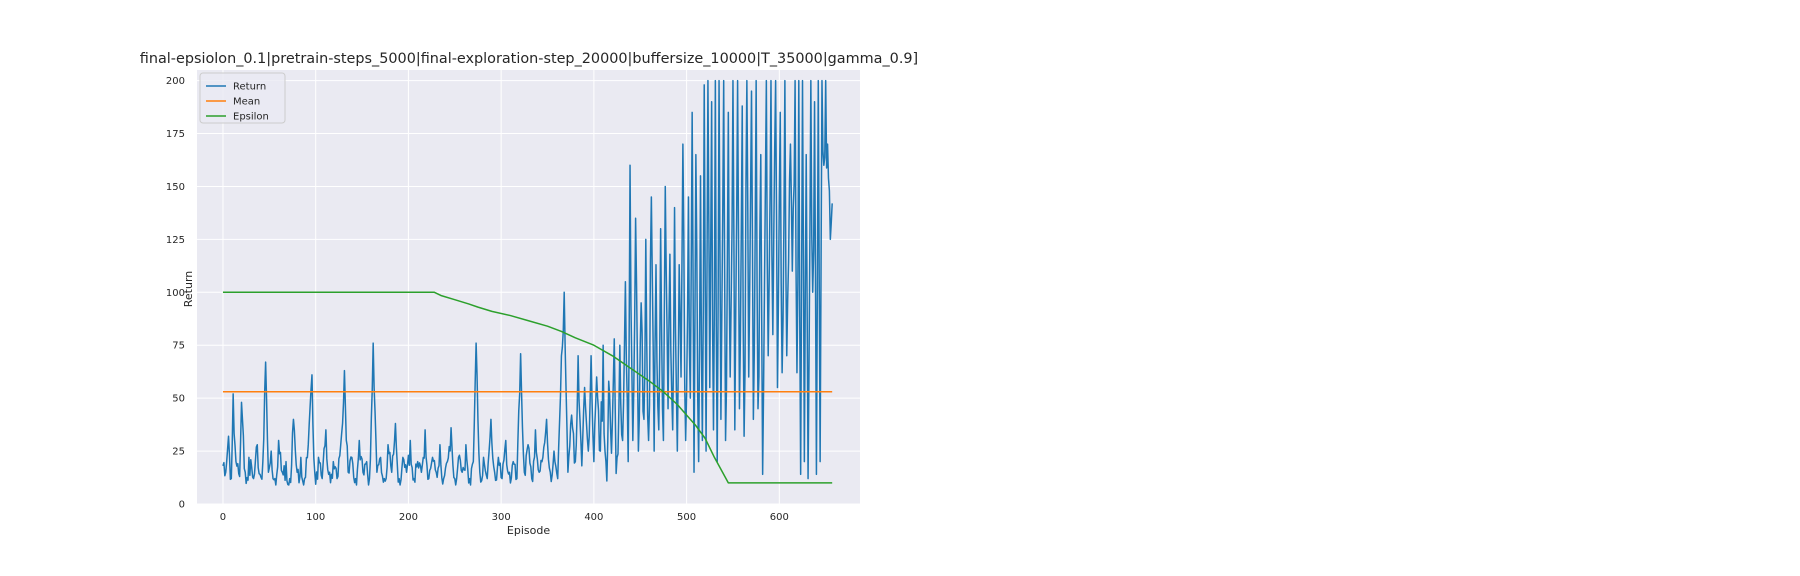  What do you see at coordinates (408, 517) in the screenshot?
I see `x-tick-label: 200` at bounding box center [408, 517].